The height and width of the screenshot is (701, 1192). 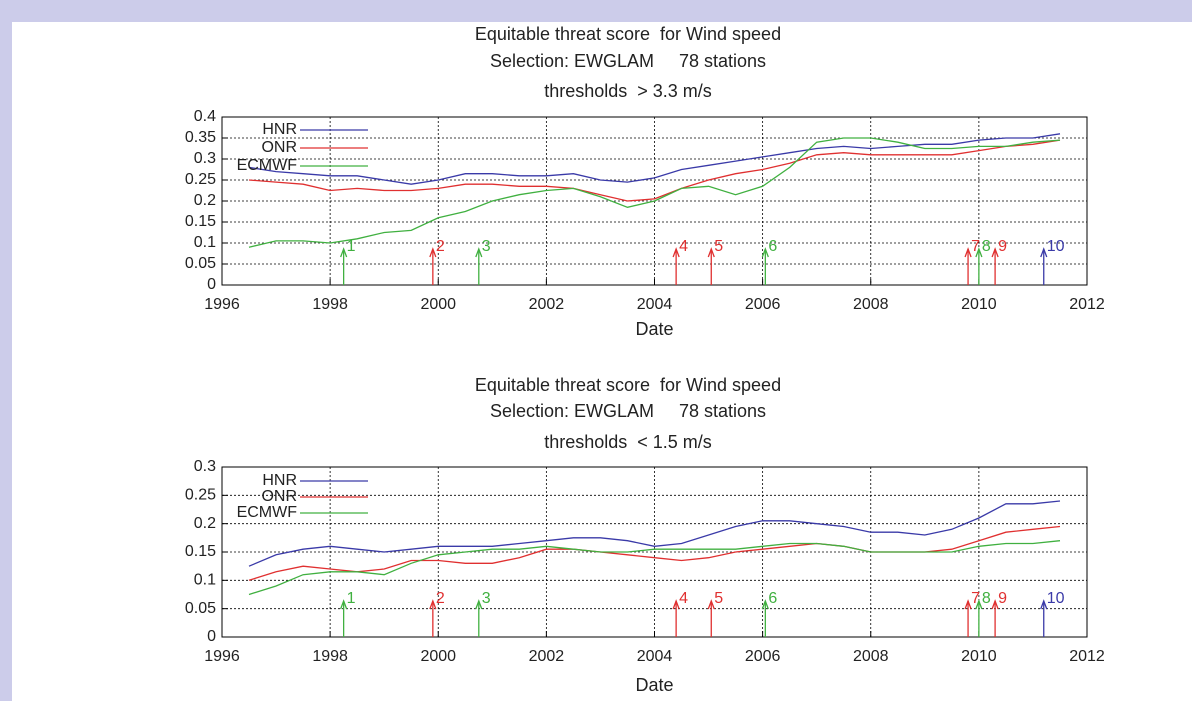 I want to click on chart-threshold: thresholds > 3.3 m/s, so click(x=628, y=91).